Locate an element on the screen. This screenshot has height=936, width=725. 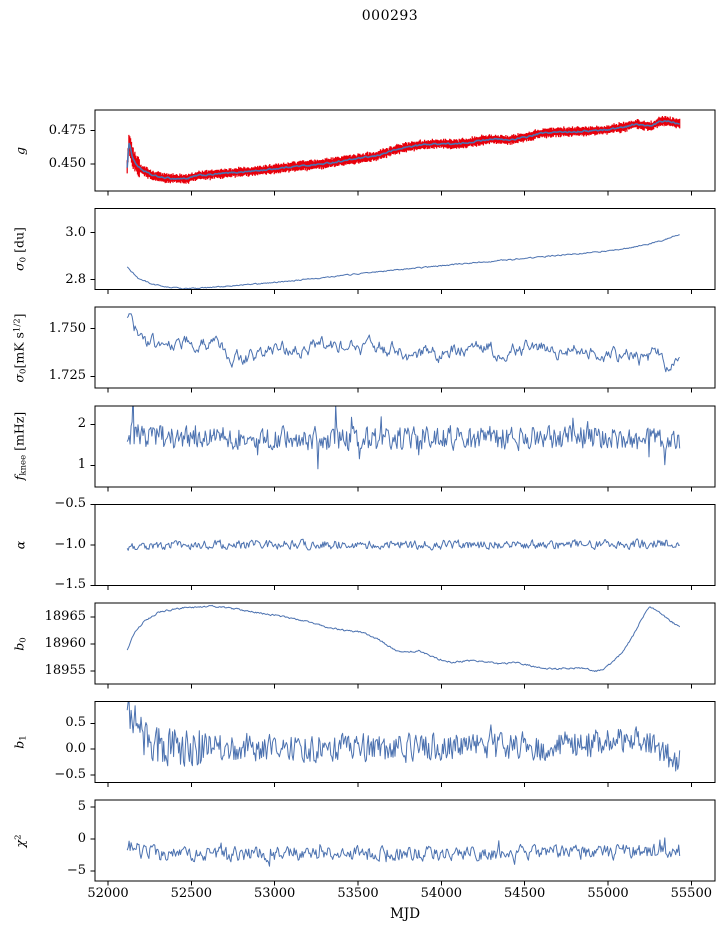
panel-chi2-frame is located at coordinates (405, 840).